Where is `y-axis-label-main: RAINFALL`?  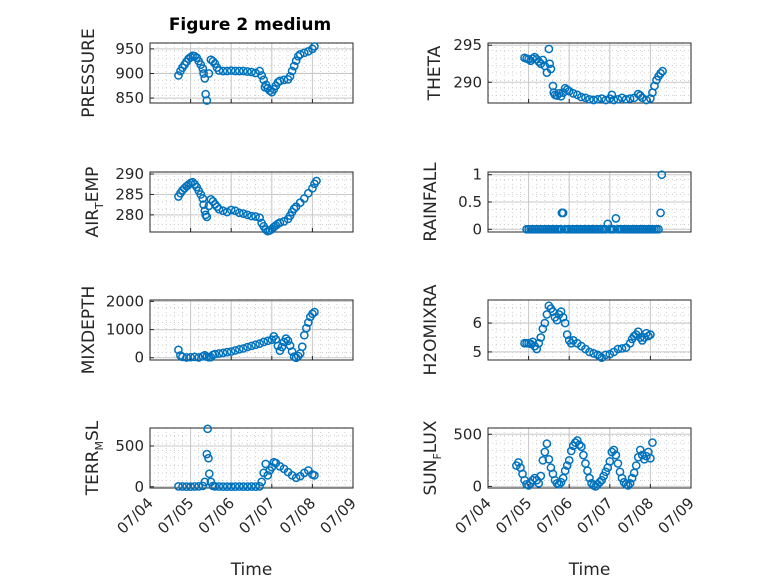 y-axis-label-main: RAINFALL is located at coordinates (431, 202).